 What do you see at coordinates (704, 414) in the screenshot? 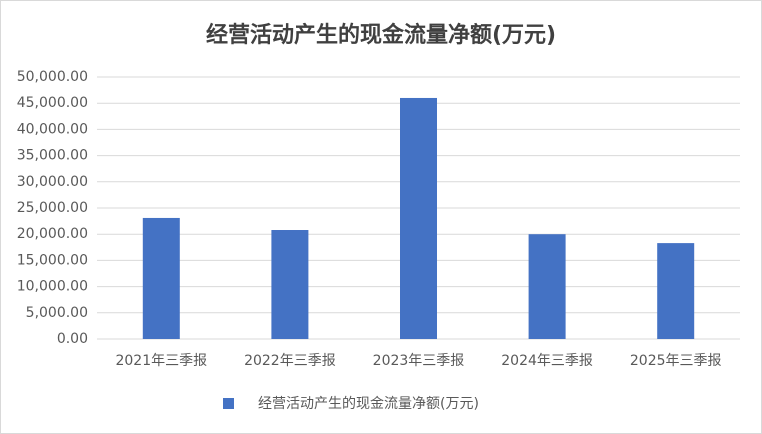
I see `watermark: 网易号 | 诗与星空` at bounding box center [704, 414].